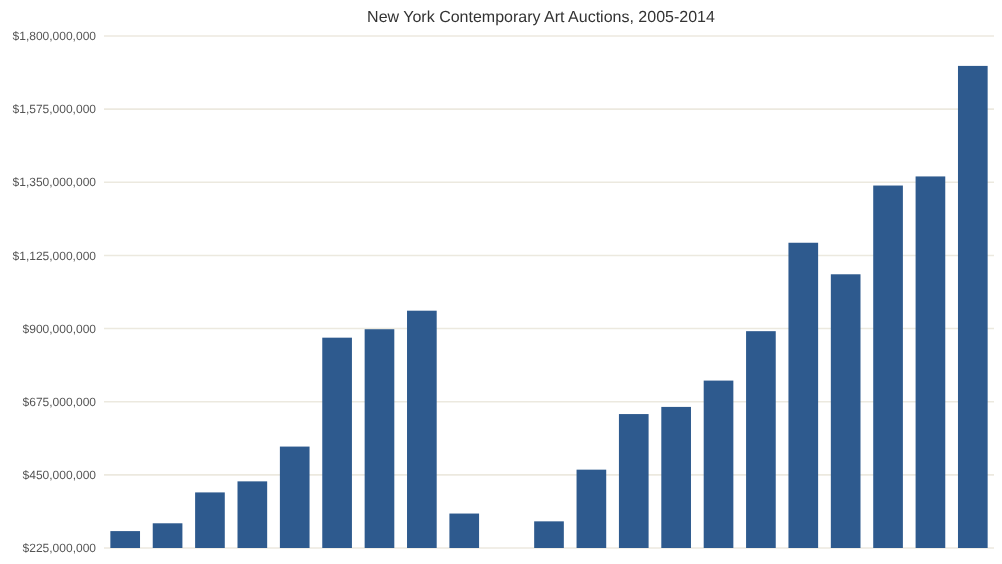 This screenshot has height=564, width=1002. What do you see at coordinates (541, 17) in the screenshot?
I see `chart-title: New York Contemporary Art Auctions, 2005-2014` at bounding box center [541, 17].